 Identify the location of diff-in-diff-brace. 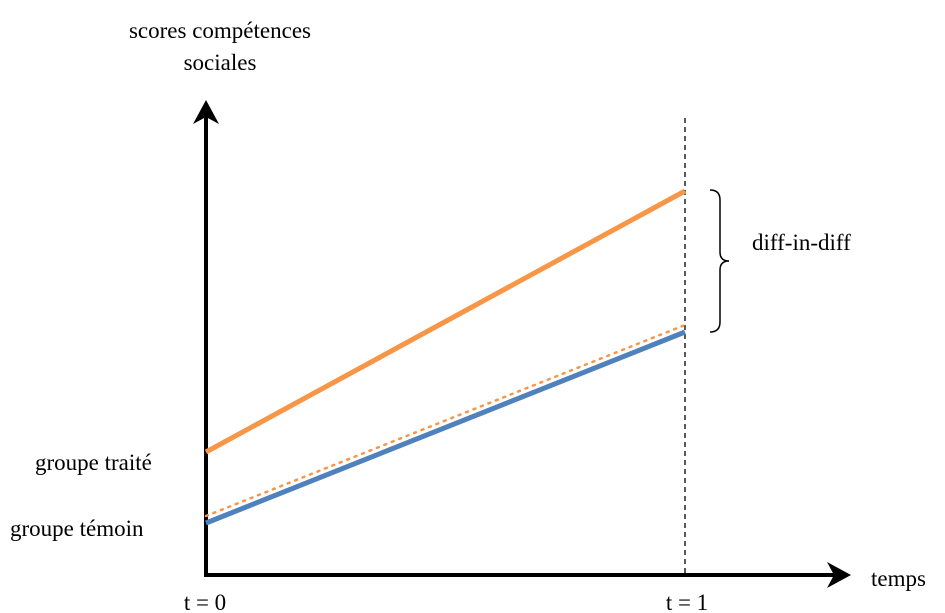
(719, 261).